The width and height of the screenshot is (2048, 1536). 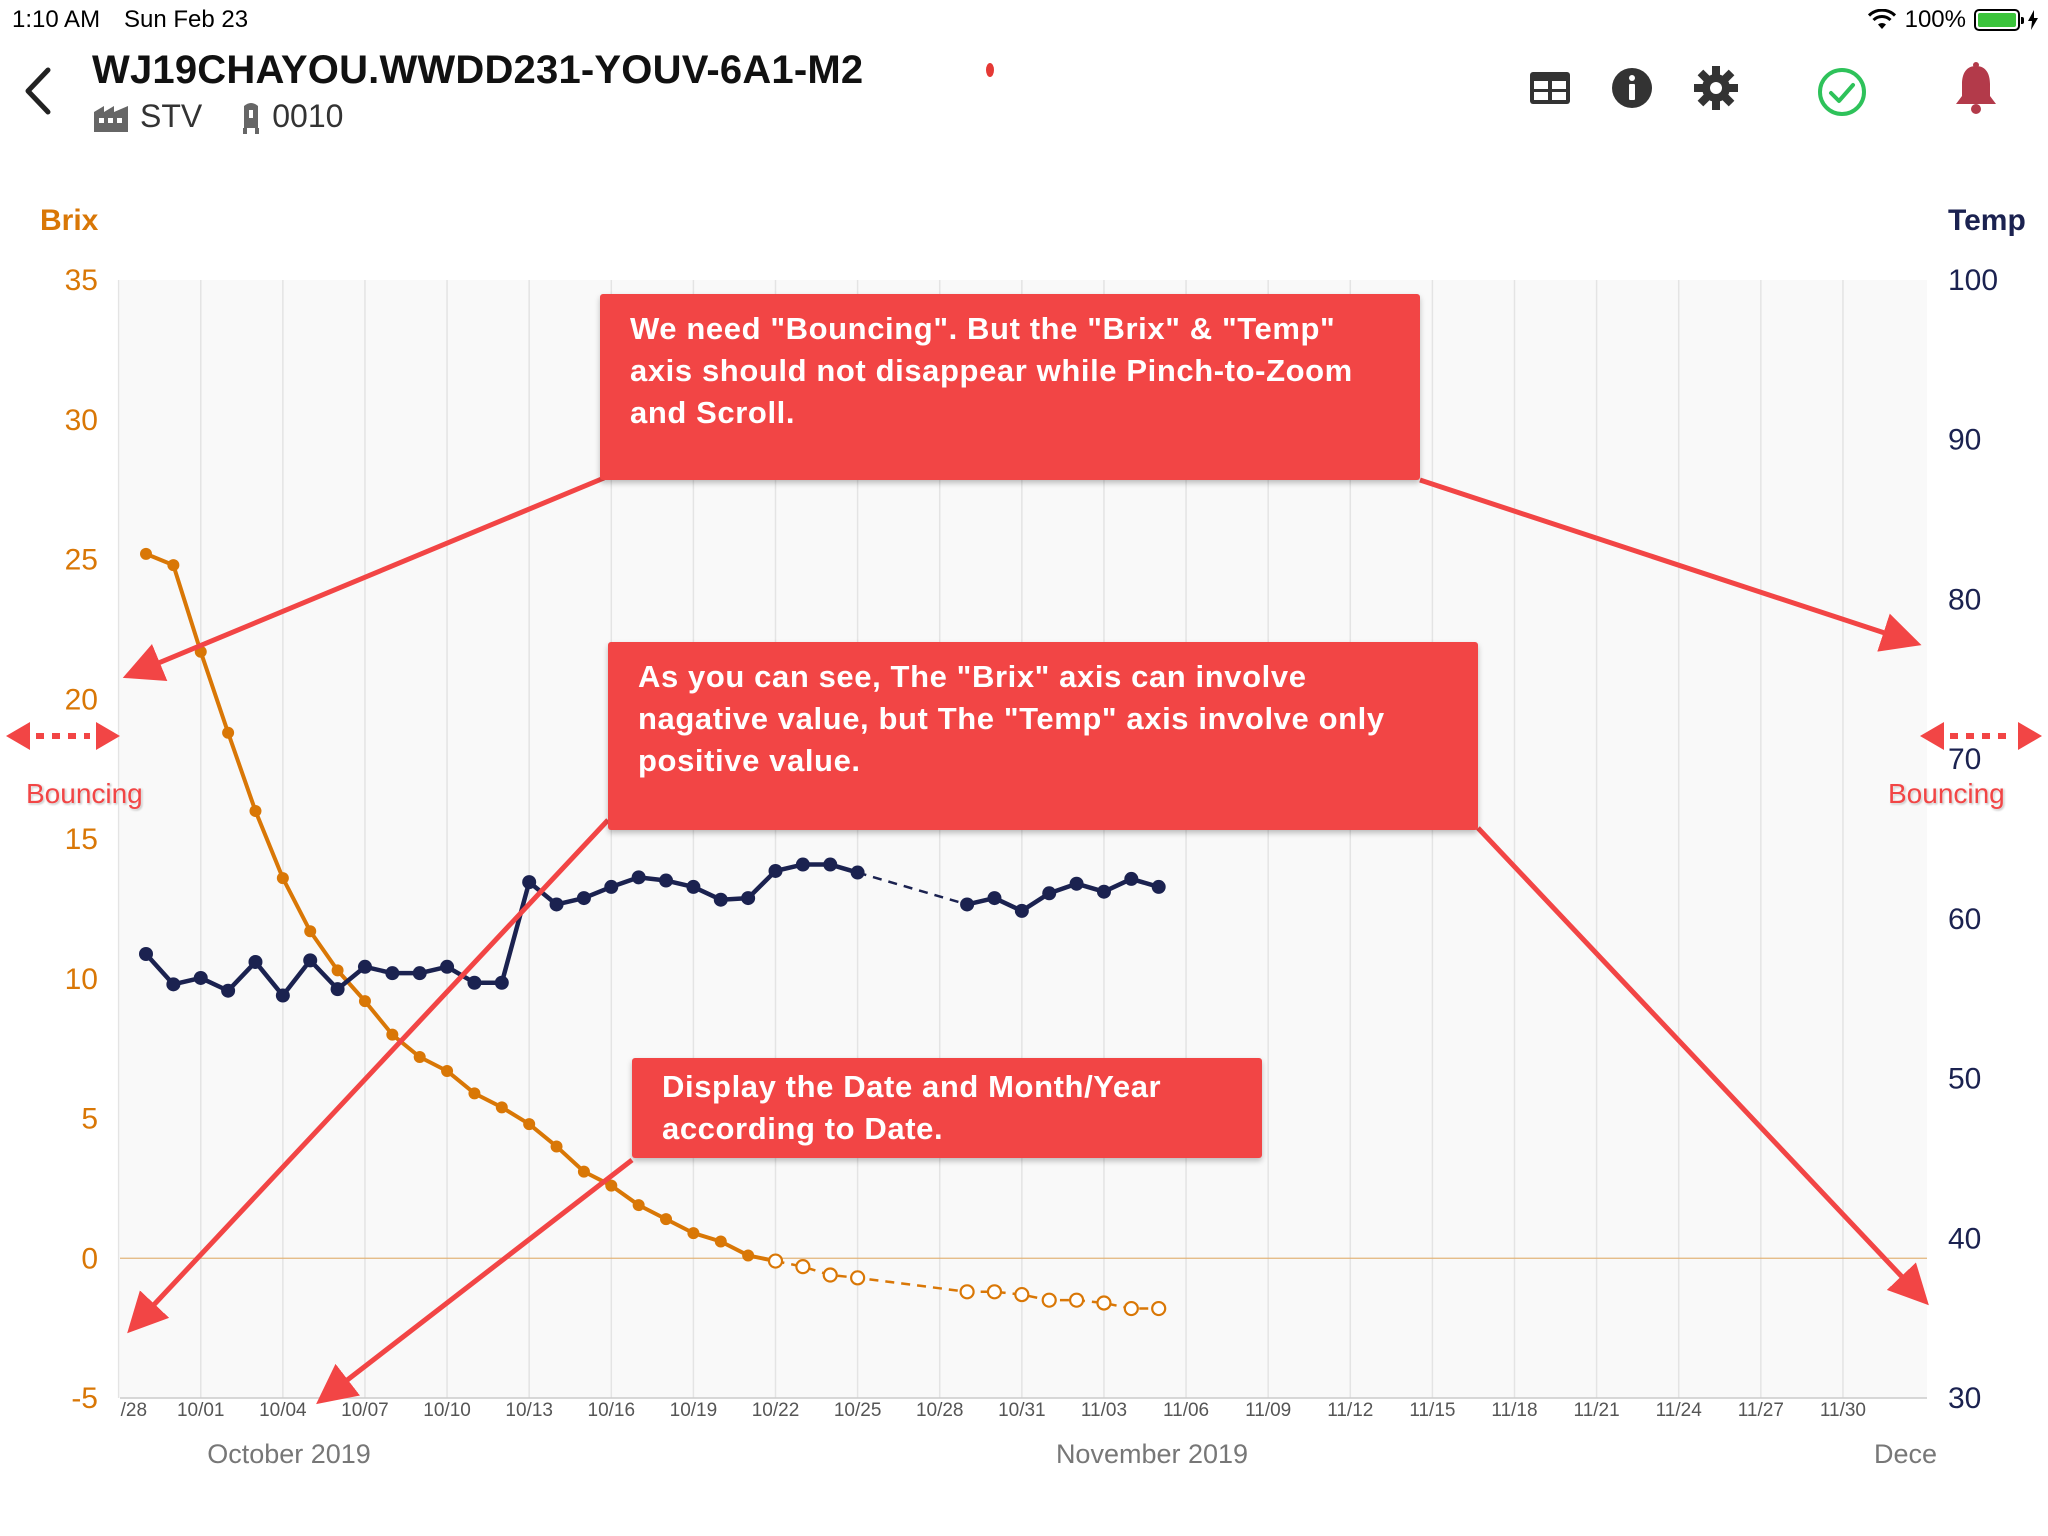 What do you see at coordinates (478, 70) in the screenshot?
I see `page-title: WJ19CHAYOU.WWDD231-YOUV-6A1-M2` at bounding box center [478, 70].